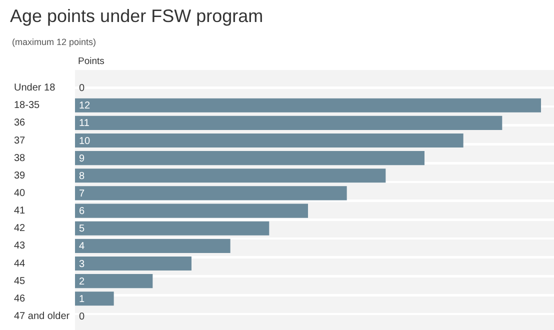  Describe the element at coordinates (82, 264) in the screenshot. I see `data-label: 3` at that location.